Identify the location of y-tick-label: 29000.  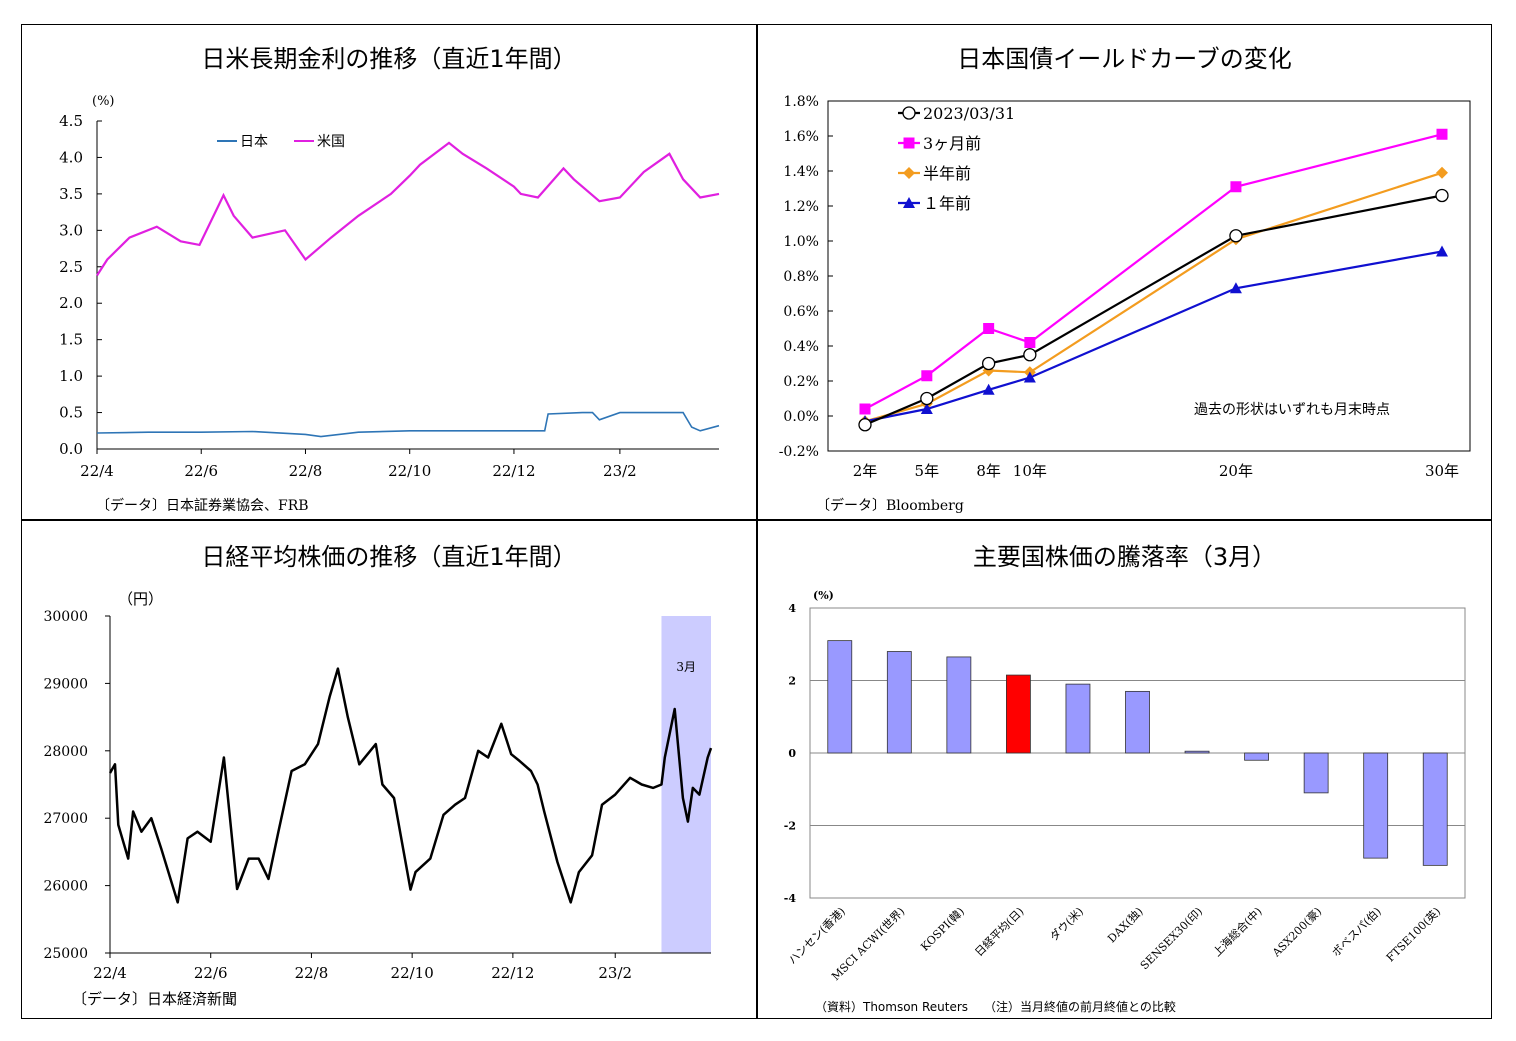
(65, 684).